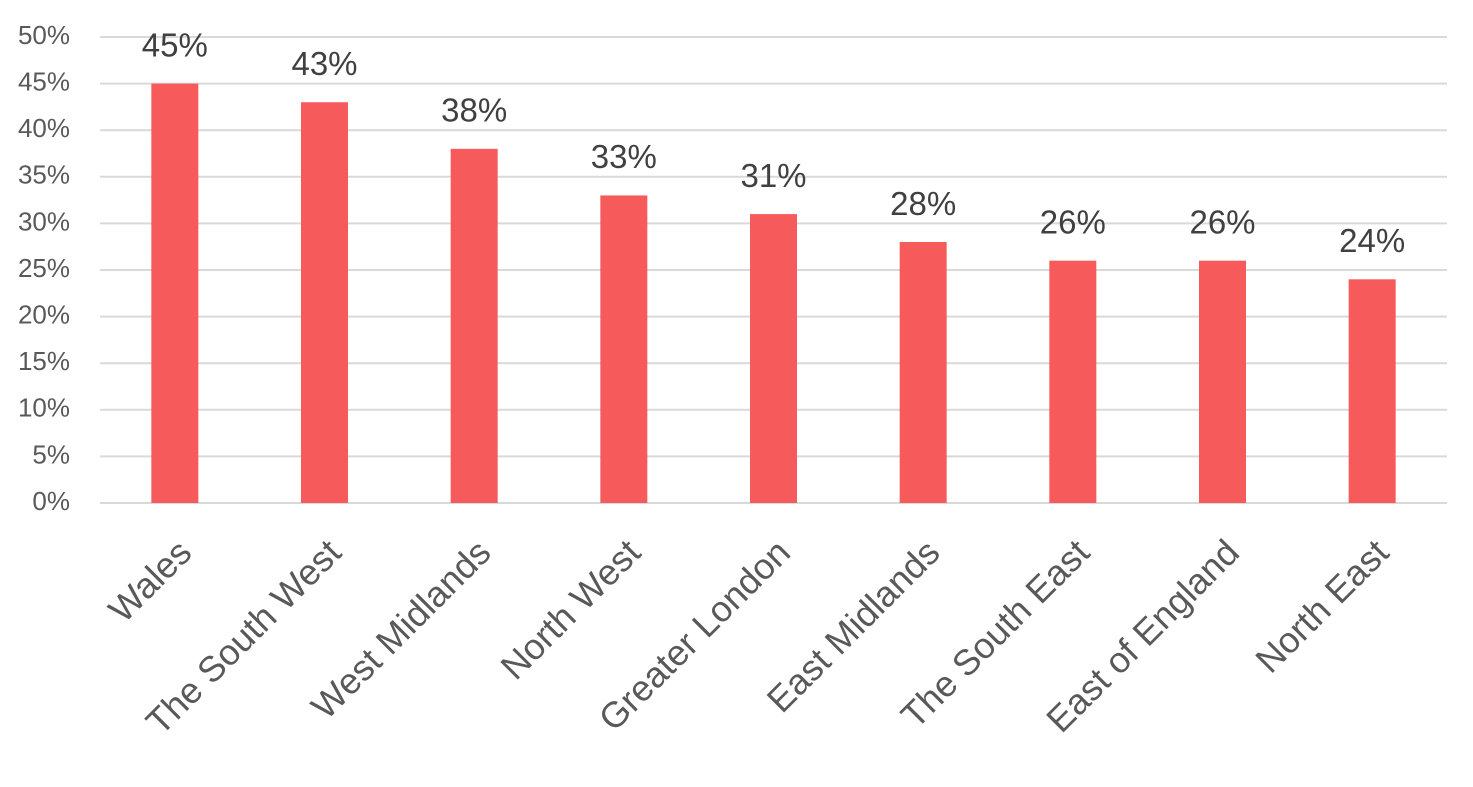  I want to click on value-label: 31%, so click(773, 175).